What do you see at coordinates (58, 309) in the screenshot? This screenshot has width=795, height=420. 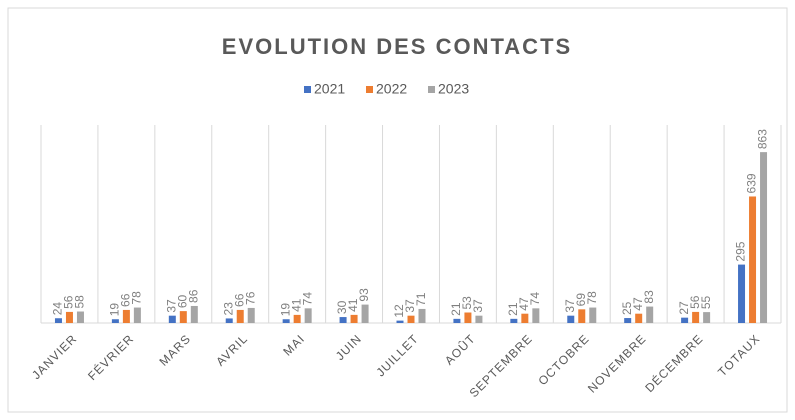 I see `data-label: 24` at bounding box center [58, 309].